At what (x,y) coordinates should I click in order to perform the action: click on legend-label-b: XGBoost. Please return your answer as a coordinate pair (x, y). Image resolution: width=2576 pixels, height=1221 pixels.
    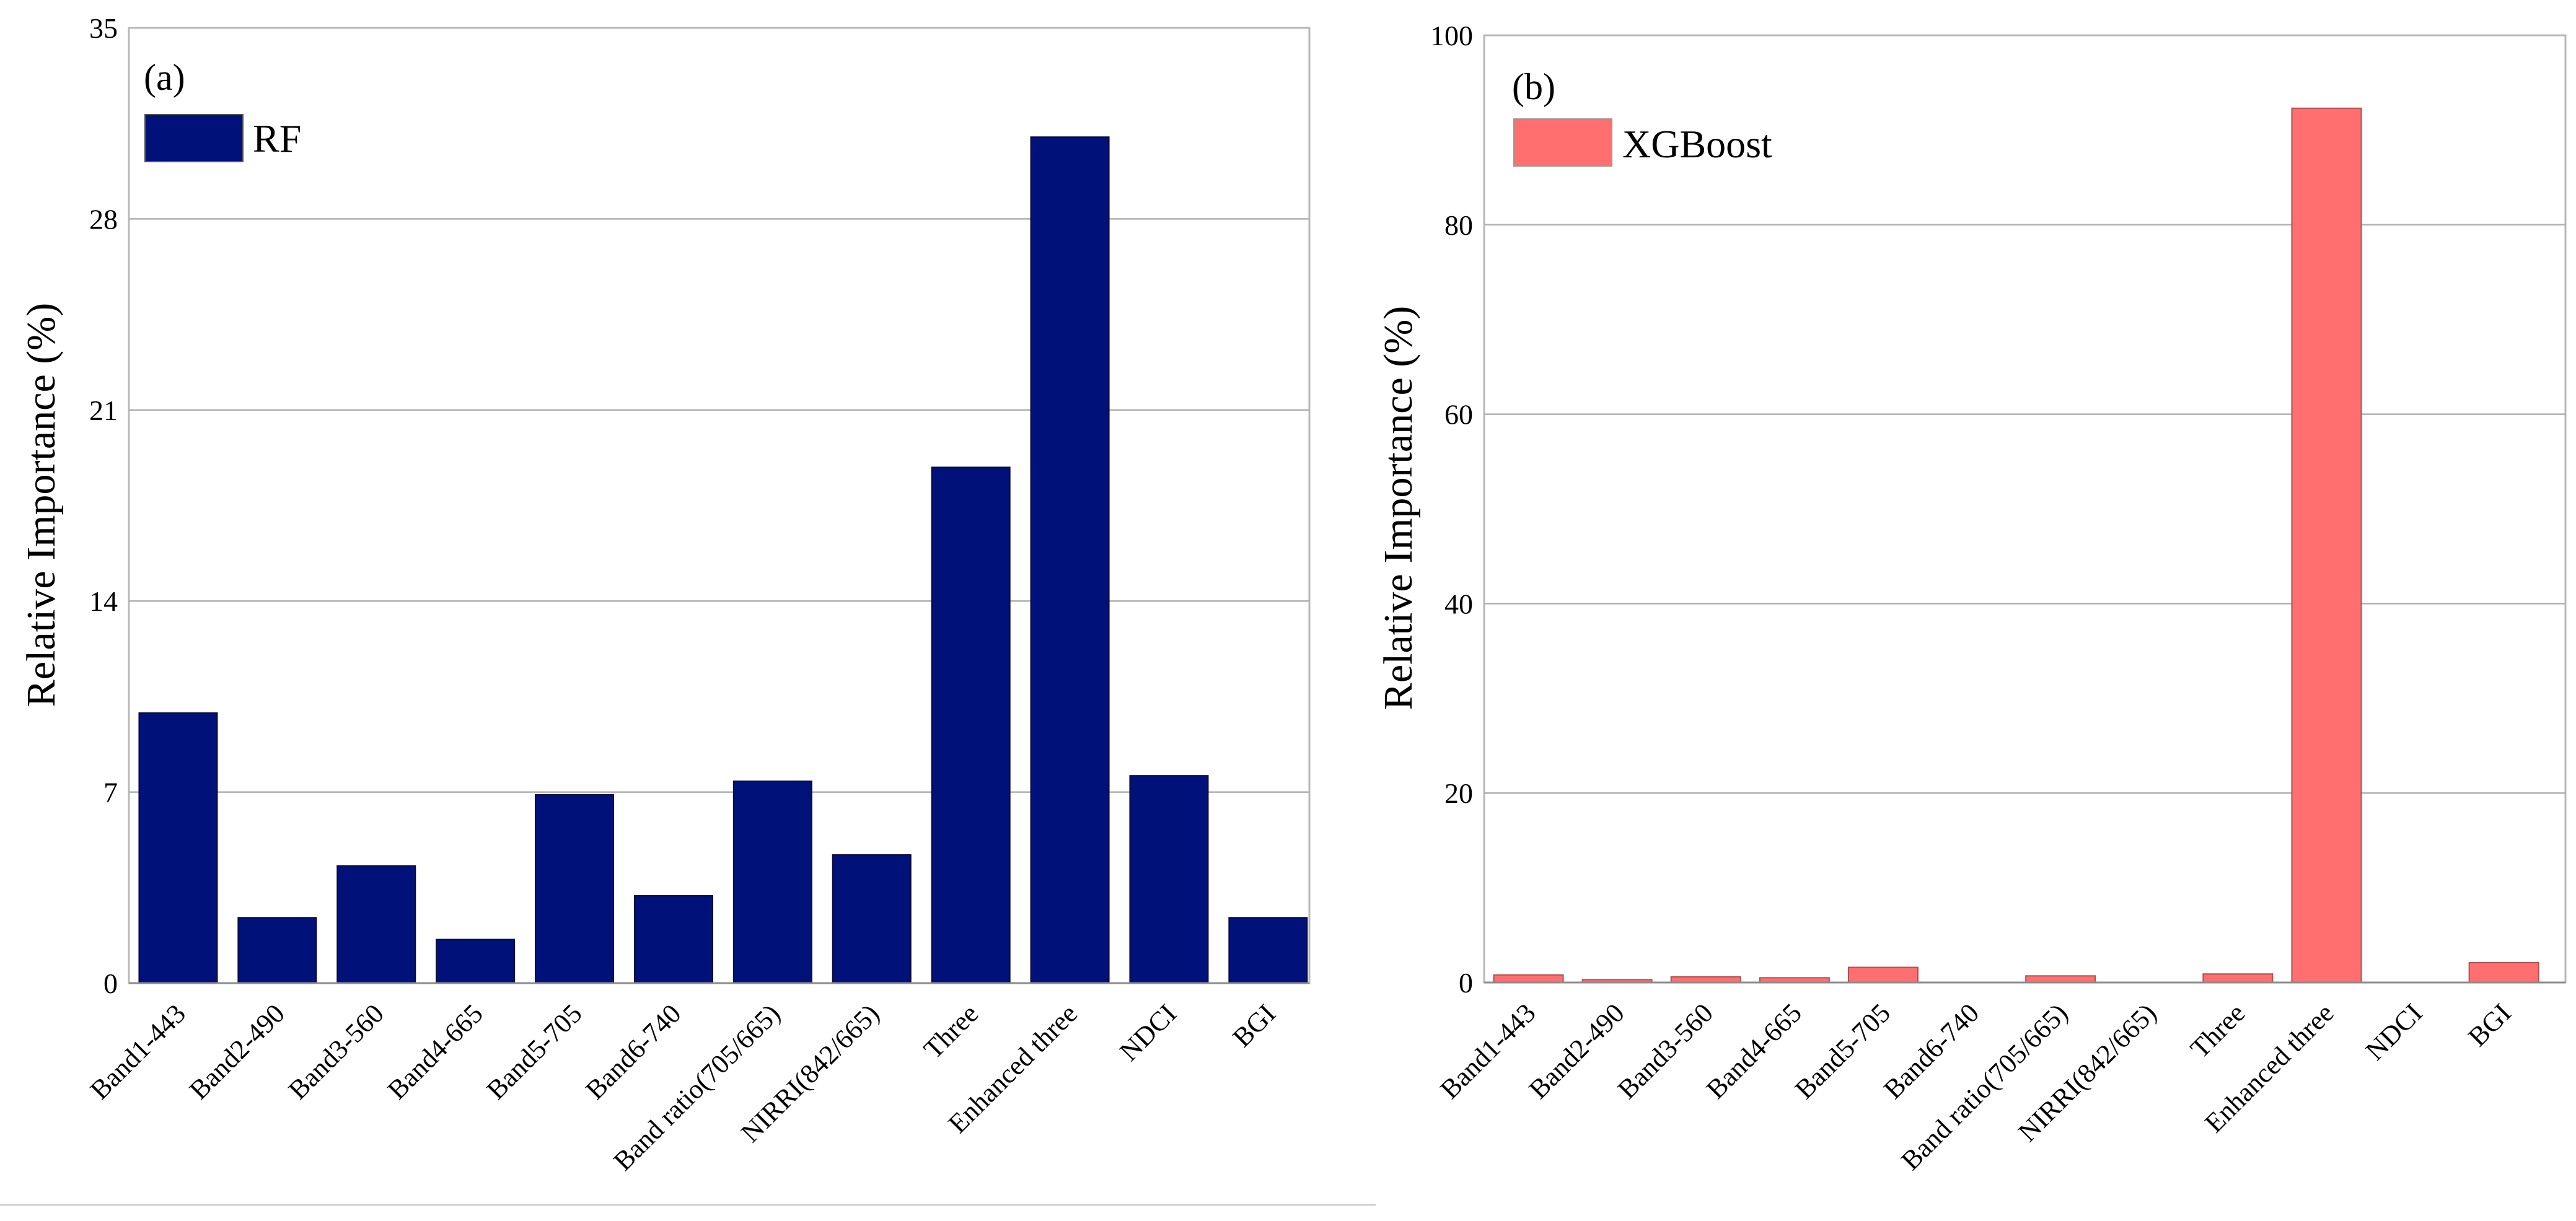
    Looking at the image, I should click on (1697, 144).